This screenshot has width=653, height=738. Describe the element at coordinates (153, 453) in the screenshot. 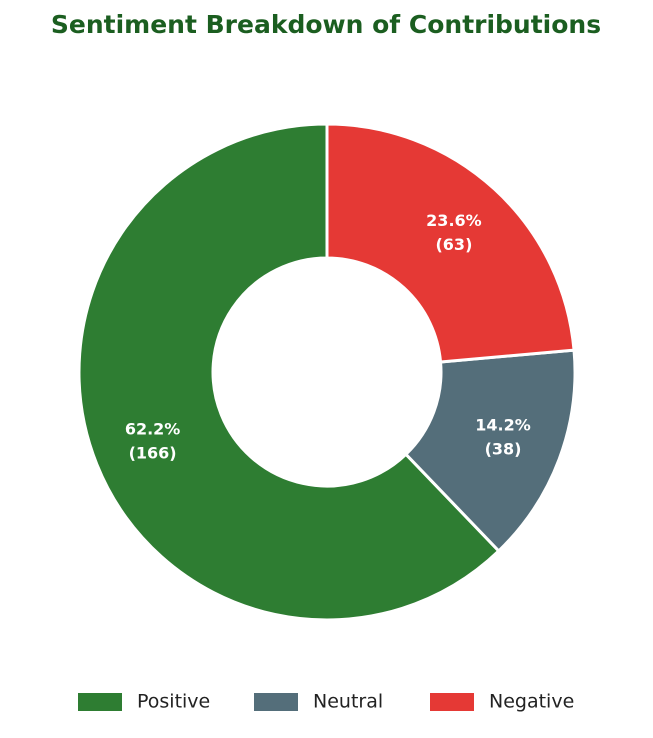

I see `value-label: (166)` at that location.